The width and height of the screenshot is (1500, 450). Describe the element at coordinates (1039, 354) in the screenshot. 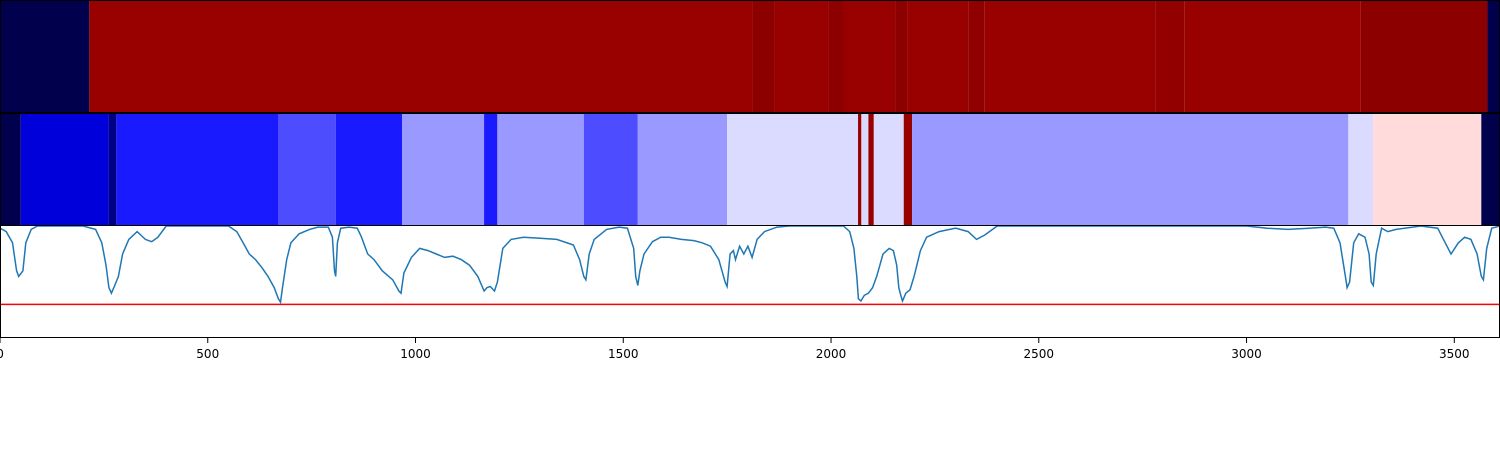

I see `x-tick-label-2500: 2500` at that location.